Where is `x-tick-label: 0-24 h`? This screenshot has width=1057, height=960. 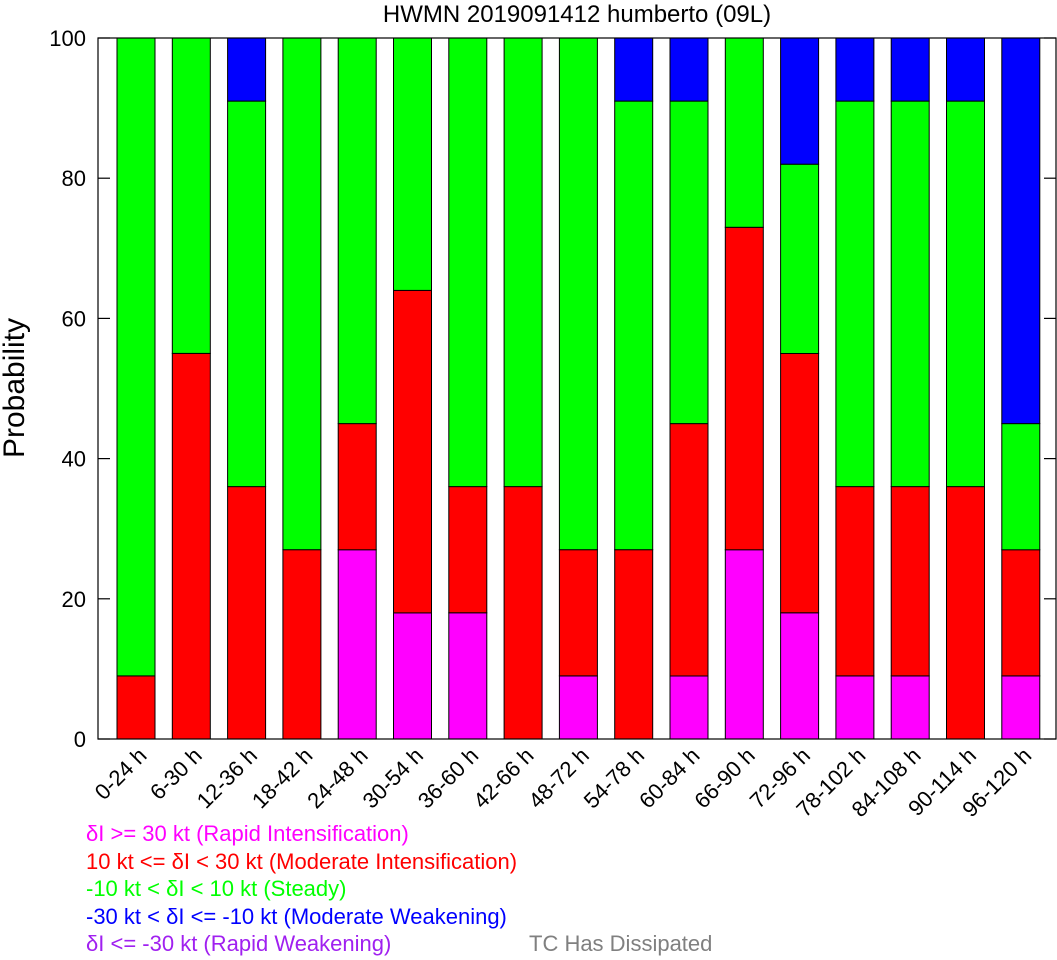 x-tick-label: 0-24 h is located at coordinates (121, 774).